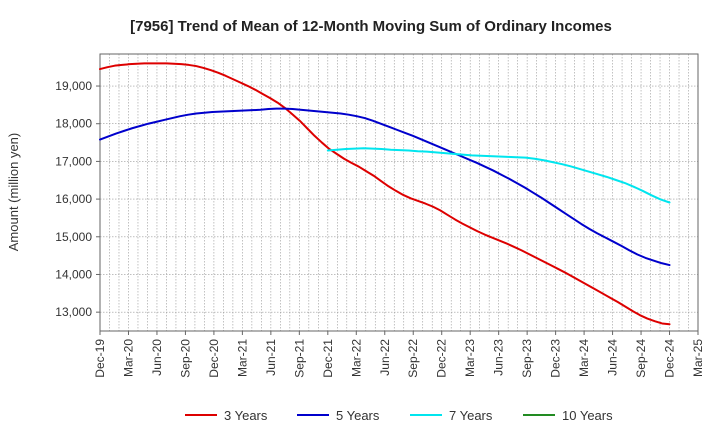  What do you see at coordinates (73, 199) in the screenshot?
I see `y-tick-label: 16,000` at bounding box center [73, 199].